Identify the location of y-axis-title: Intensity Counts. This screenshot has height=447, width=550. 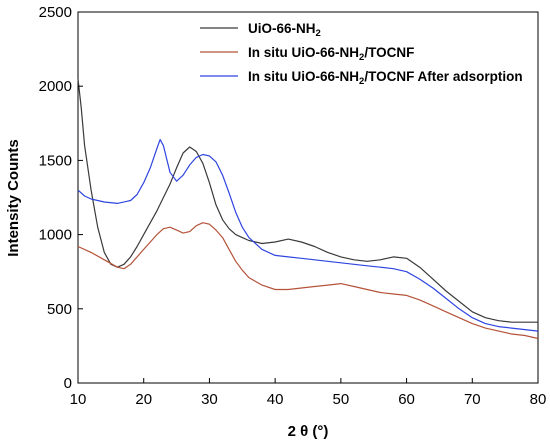
(13, 198).